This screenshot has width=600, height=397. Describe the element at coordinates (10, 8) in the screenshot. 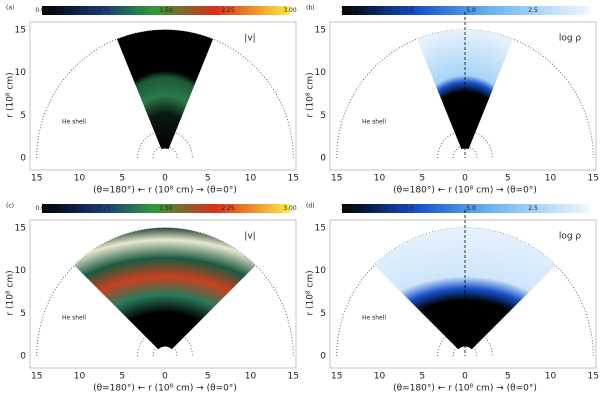

I see `panel-label: (a)` at that location.